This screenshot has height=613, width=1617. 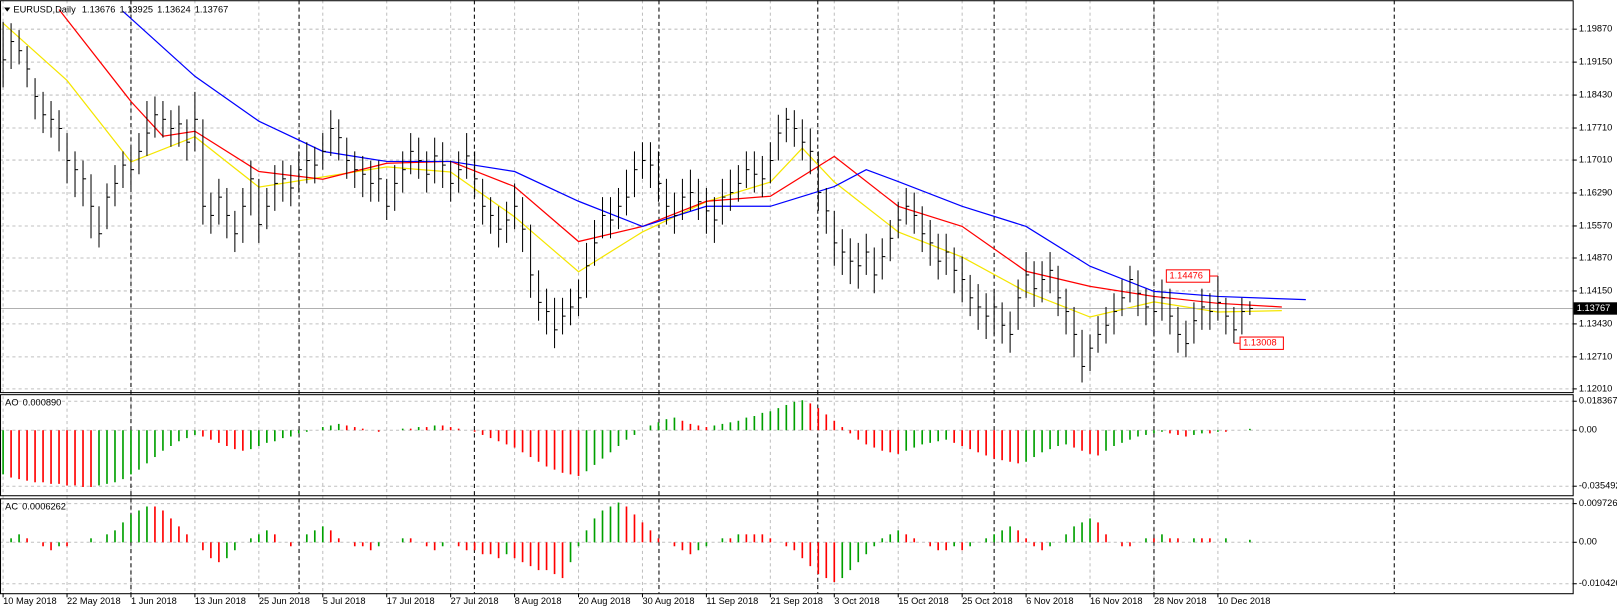 What do you see at coordinates (1596, 323) in the screenshot?
I see `y-tick-label: 1.13430` at bounding box center [1596, 323].